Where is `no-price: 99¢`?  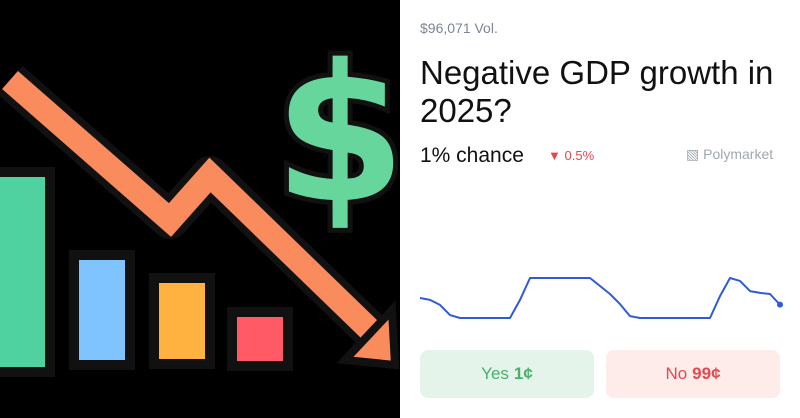
no-price: 99¢ is located at coordinates (706, 373).